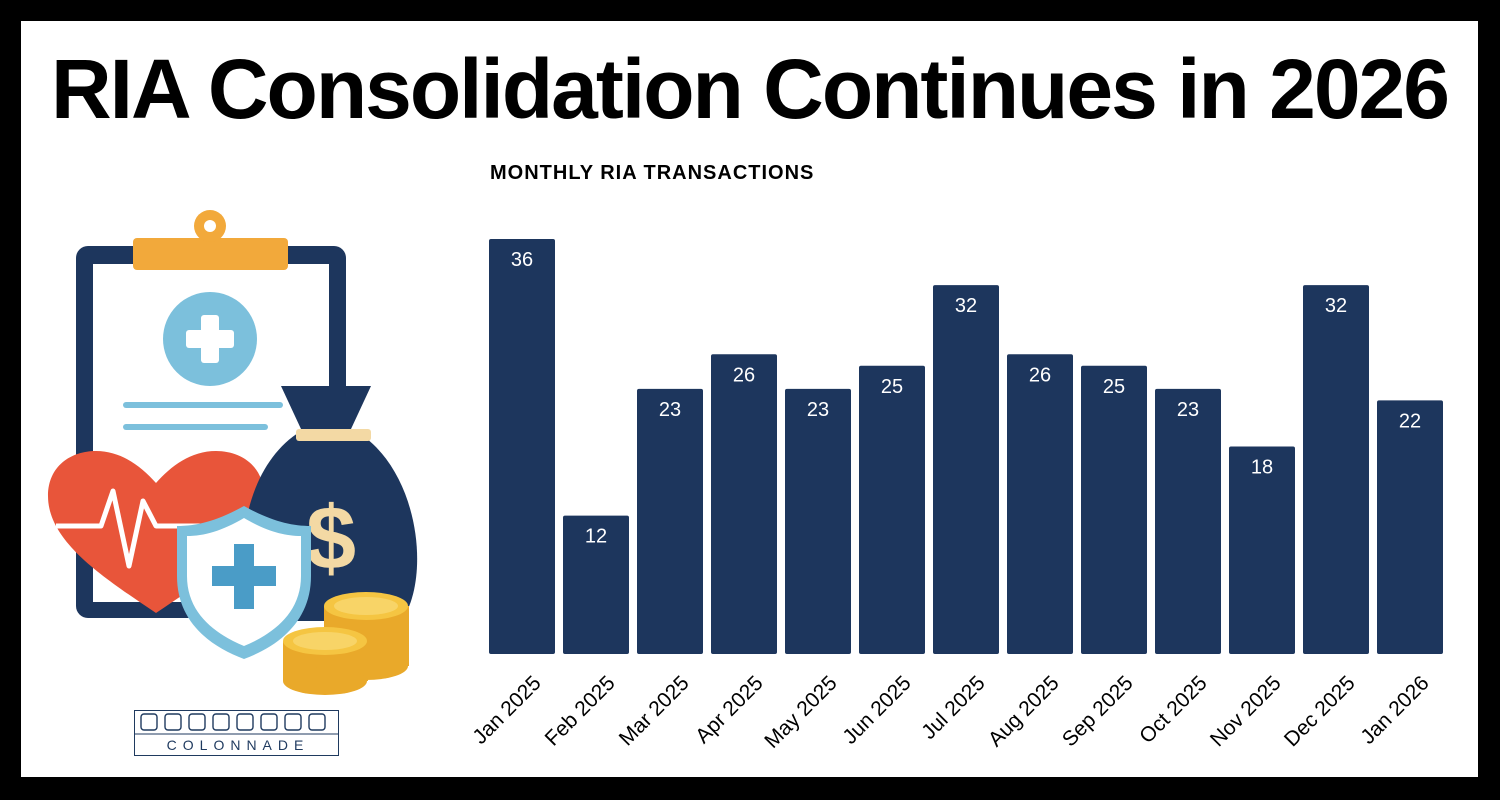 The image size is (1500, 800). I want to click on x-tick-label: Dec 2025, so click(1320, 711).